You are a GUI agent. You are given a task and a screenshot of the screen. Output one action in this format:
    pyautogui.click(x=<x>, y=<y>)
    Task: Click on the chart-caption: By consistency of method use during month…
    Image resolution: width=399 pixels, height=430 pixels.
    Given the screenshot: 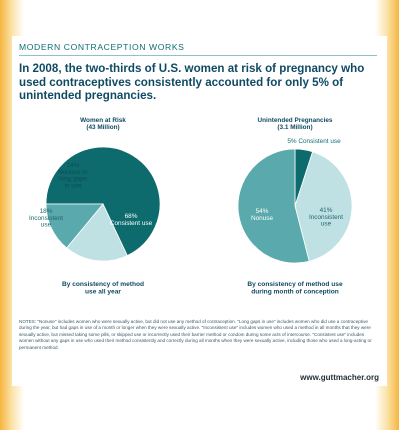 What is the action you would take?
    pyautogui.click(x=295, y=288)
    